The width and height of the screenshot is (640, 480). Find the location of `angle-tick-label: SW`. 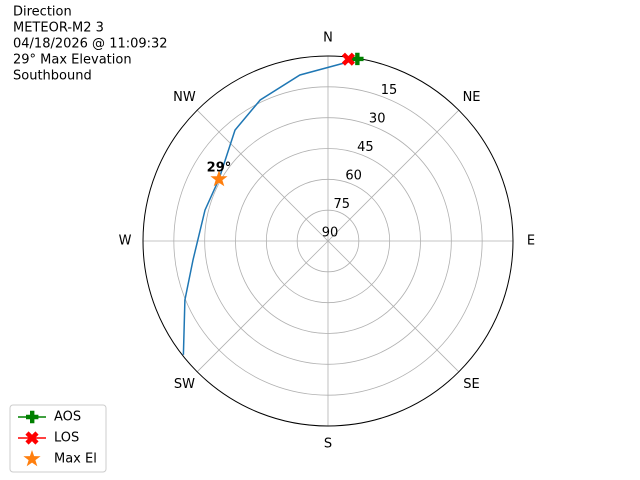

angle-tick-label: SW is located at coordinates (184, 384).